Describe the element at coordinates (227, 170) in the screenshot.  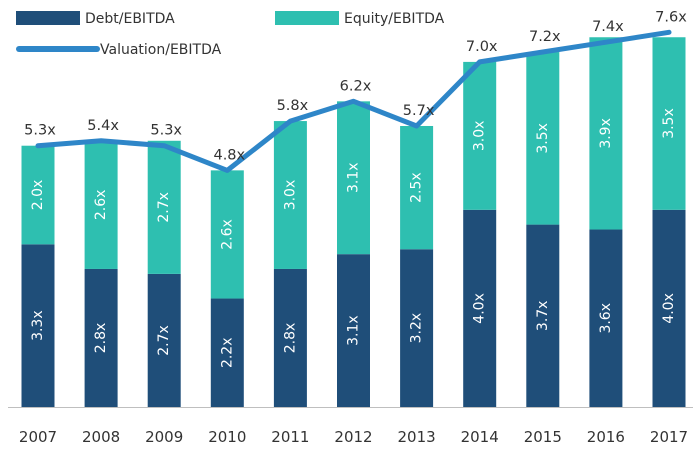
I see `valuation-point-2010` at that location.